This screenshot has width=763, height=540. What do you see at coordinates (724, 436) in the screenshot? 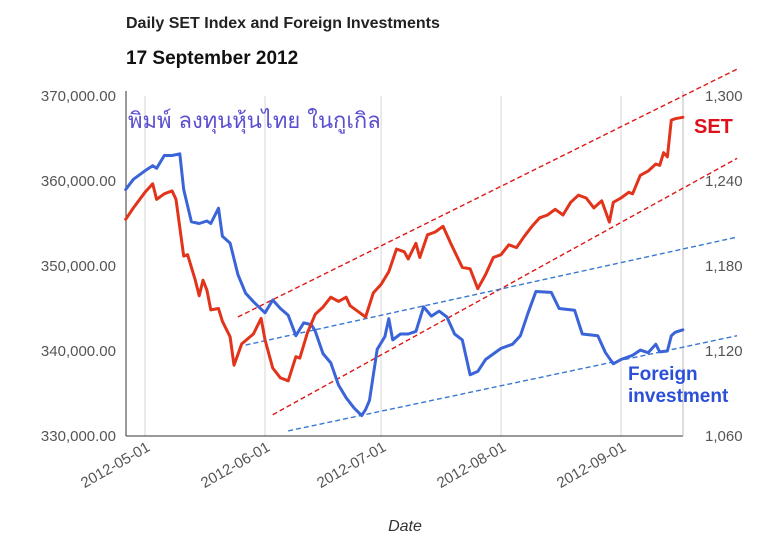
I see `y-right-tick-label: 1,060` at bounding box center [724, 436].